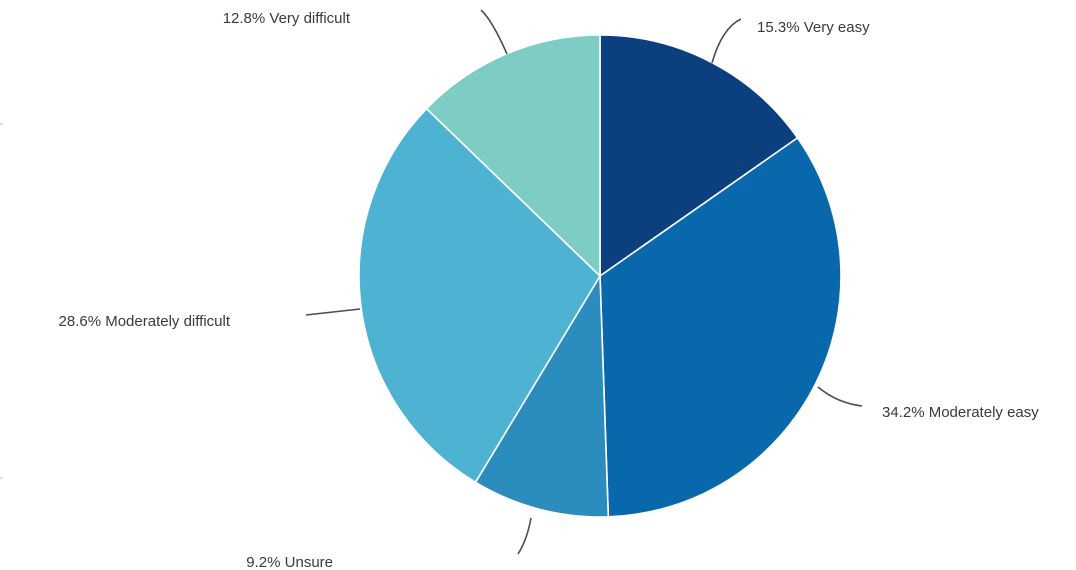 This screenshot has height=570, width=1076. Describe the element at coordinates (333, 312) in the screenshot. I see `leader-line-moderately-difficult` at that location.